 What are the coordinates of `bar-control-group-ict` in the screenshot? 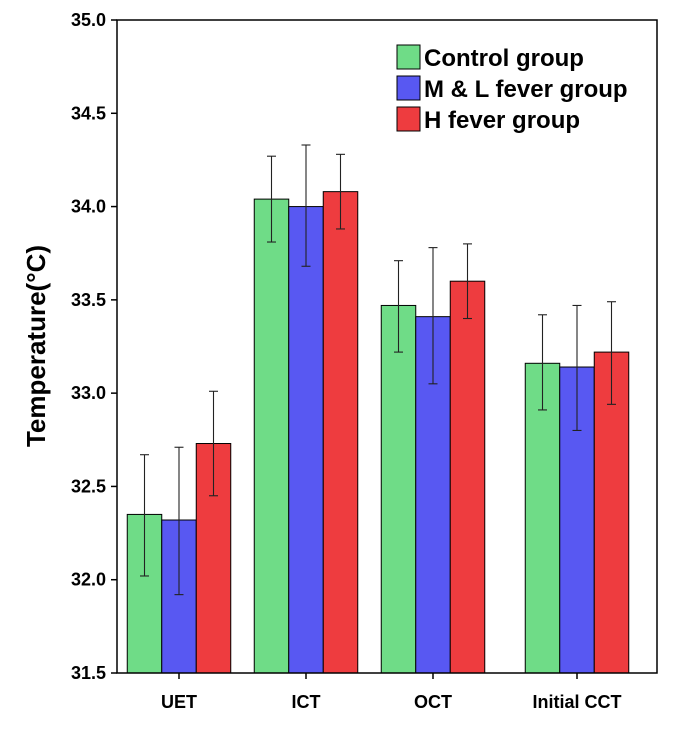 It's located at (271, 436).